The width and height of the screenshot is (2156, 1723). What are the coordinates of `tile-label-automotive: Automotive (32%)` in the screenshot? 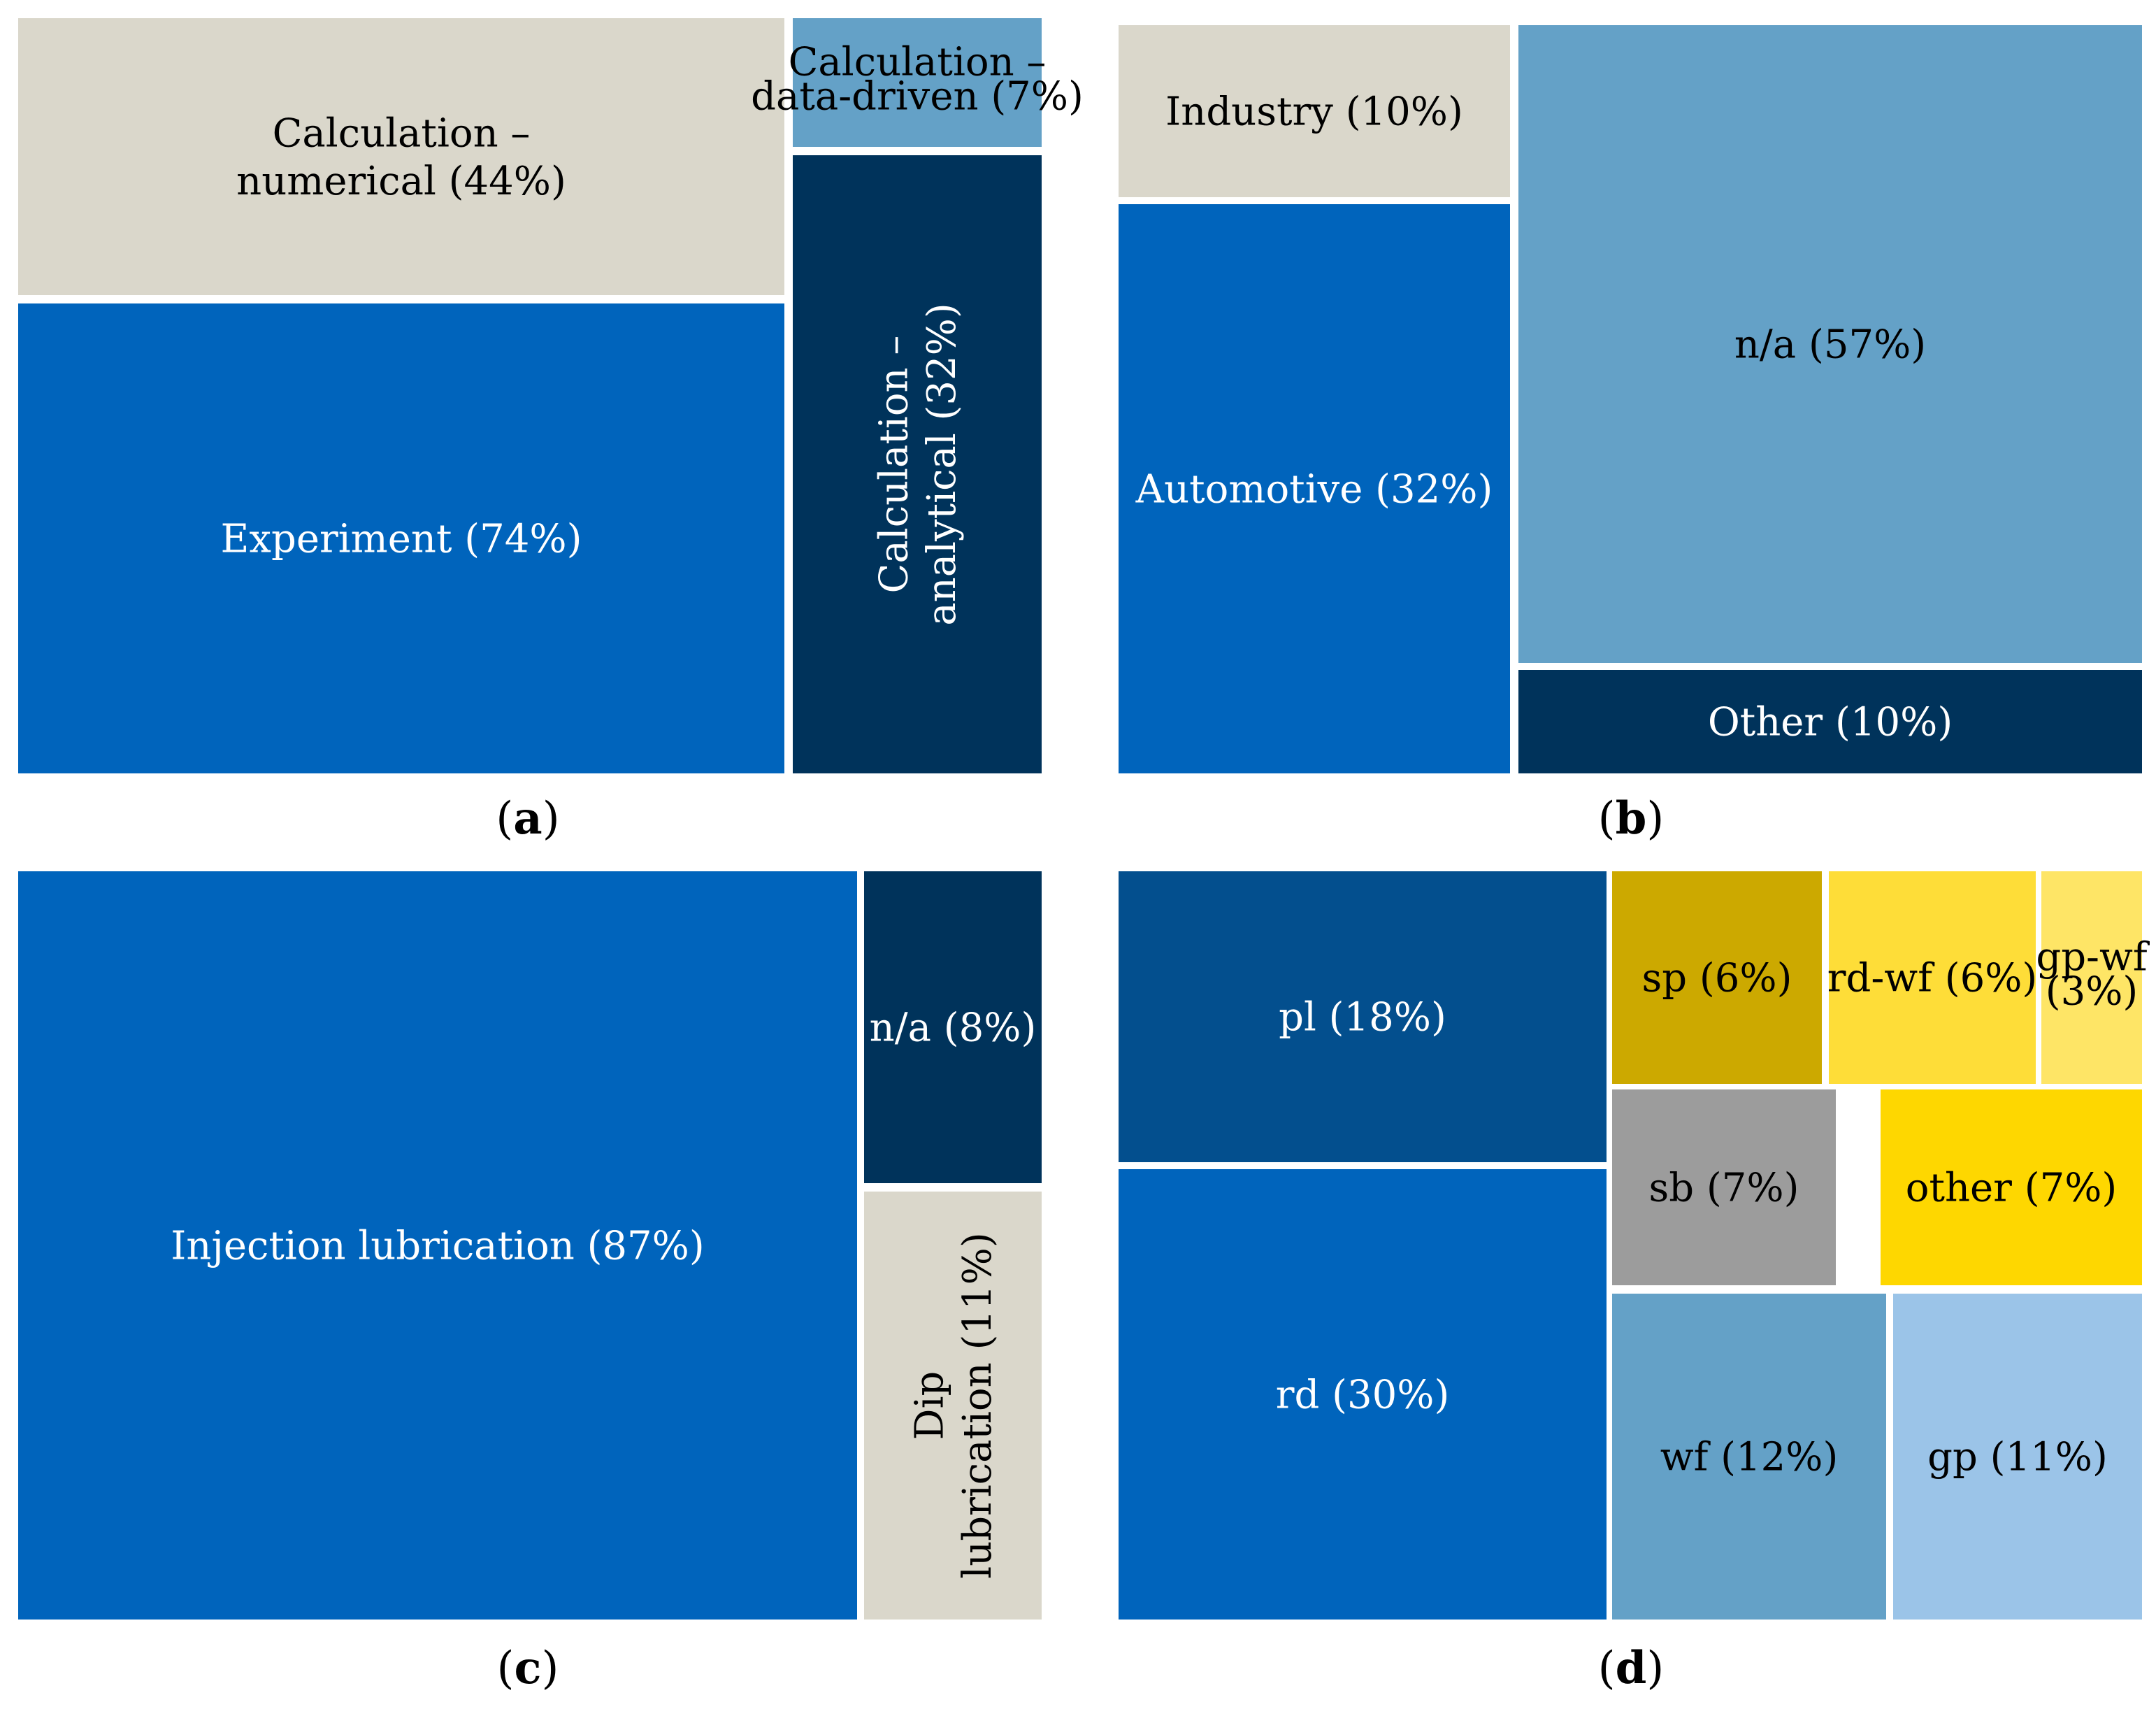 It's located at (1314, 490).